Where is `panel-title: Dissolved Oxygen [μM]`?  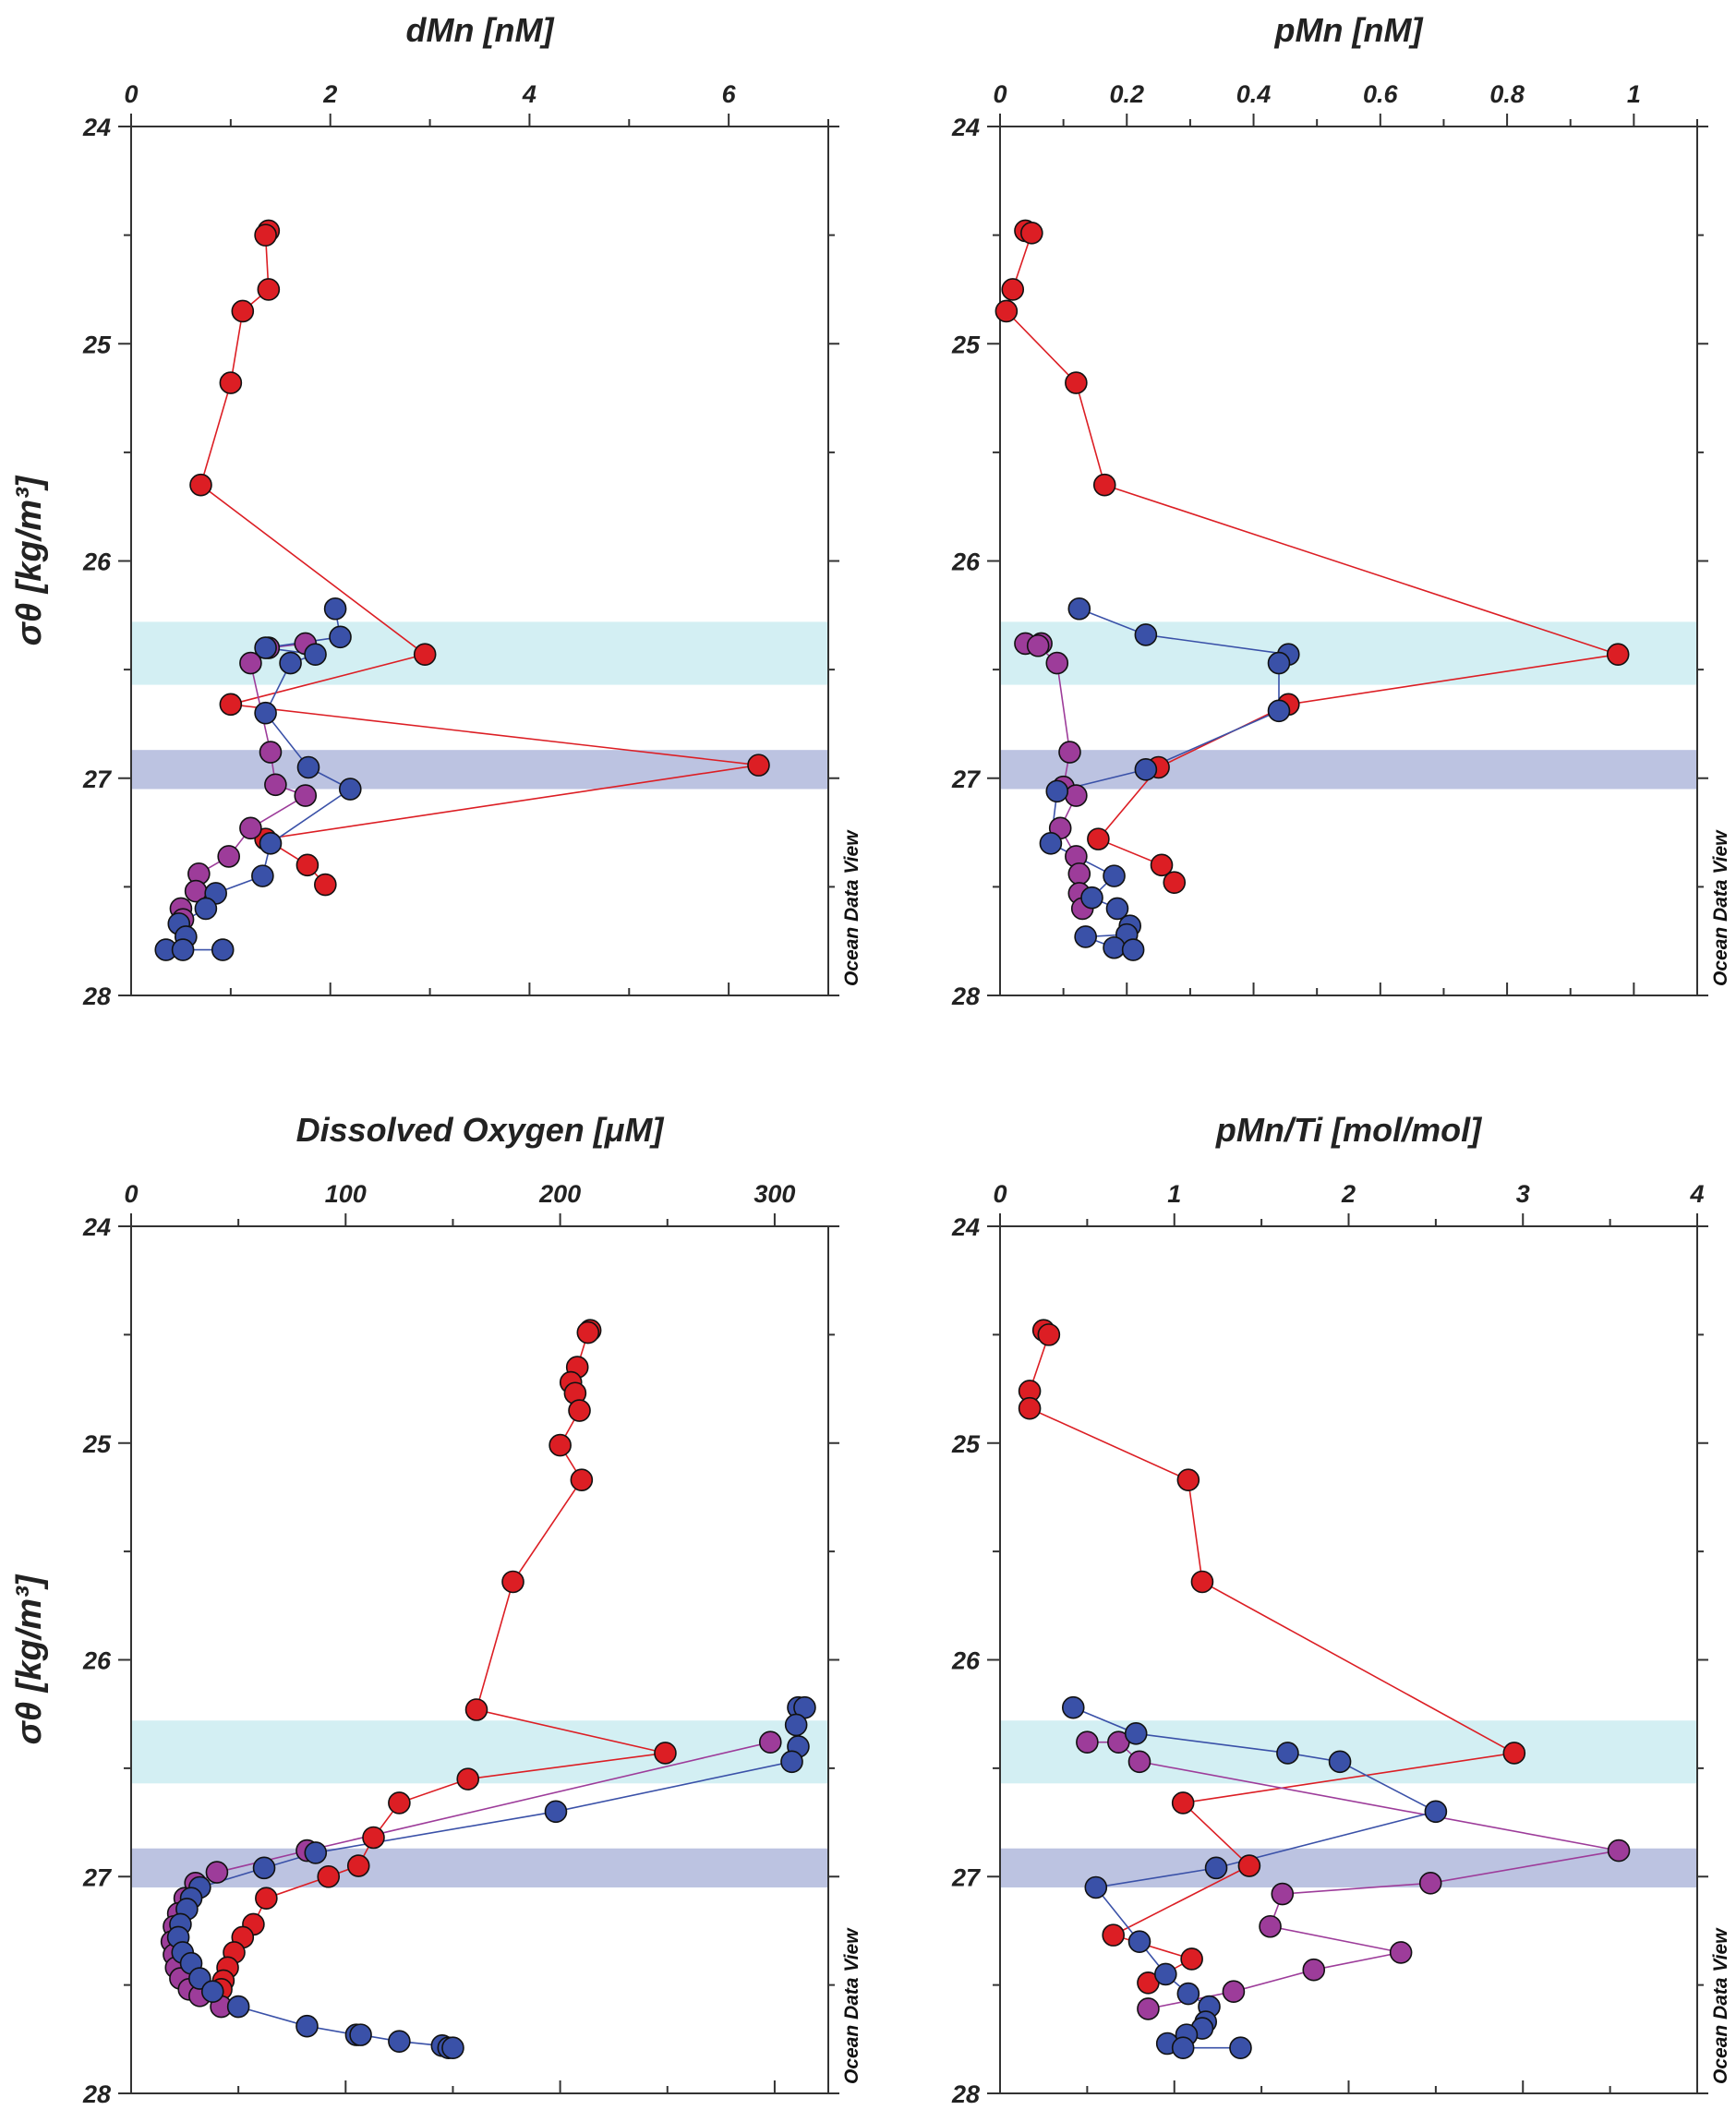 panel-title: Dissolved Oxygen [μM] is located at coordinates (481, 1130).